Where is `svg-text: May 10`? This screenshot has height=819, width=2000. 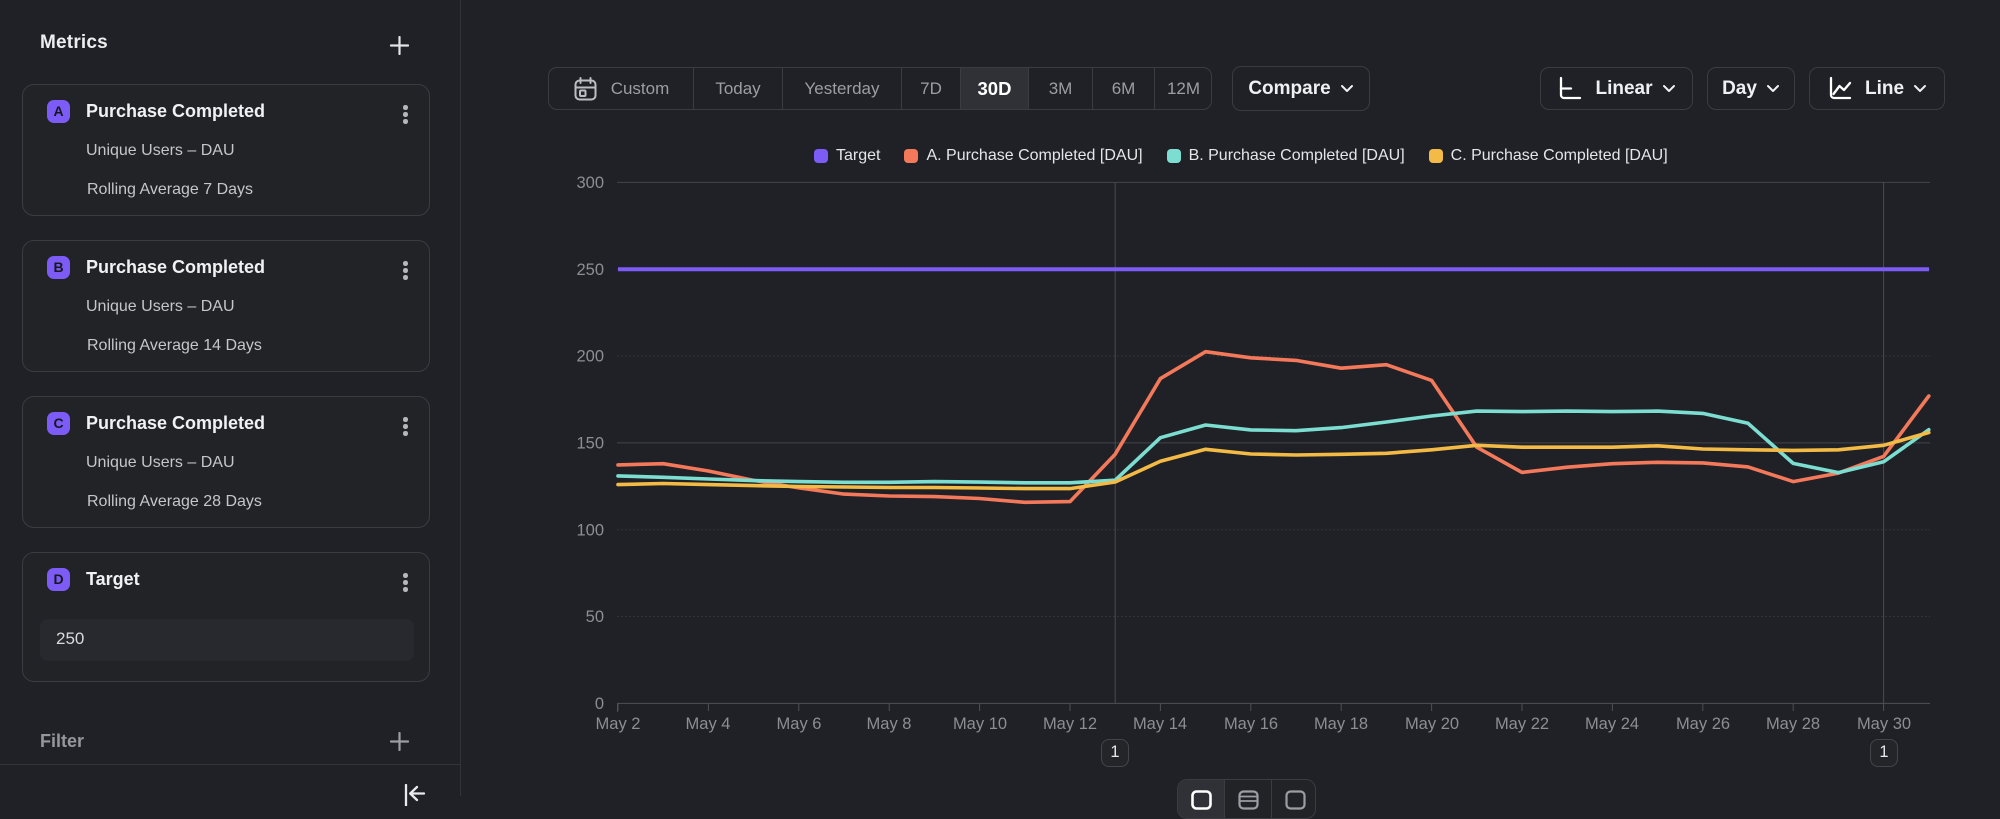
svg-text: May 10 is located at coordinates (980, 724).